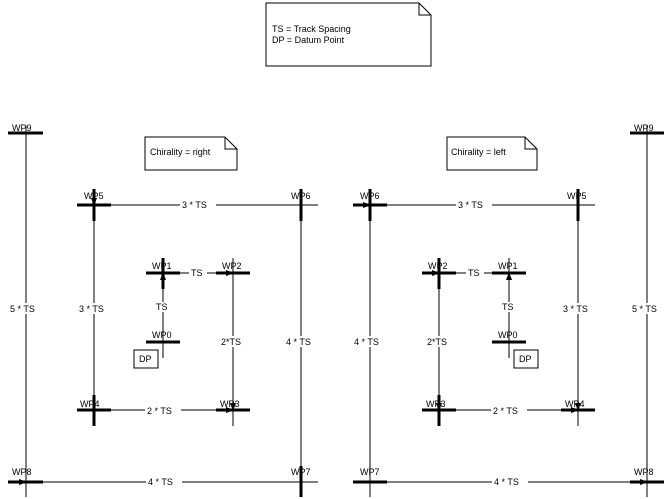 The height and width of the screenshot is (499, 672). Describe the element at coordinates (644, 128) in the screenshot. I see `right-wp9-label: WP9` at that location.